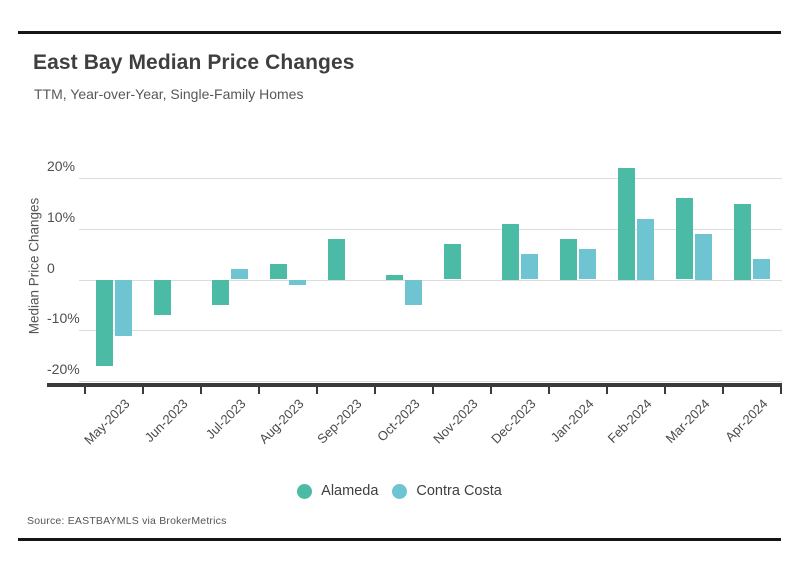 This screenshot has height=575, width=799. I want to click on alameda-swatch-icon, so click(305, 491).